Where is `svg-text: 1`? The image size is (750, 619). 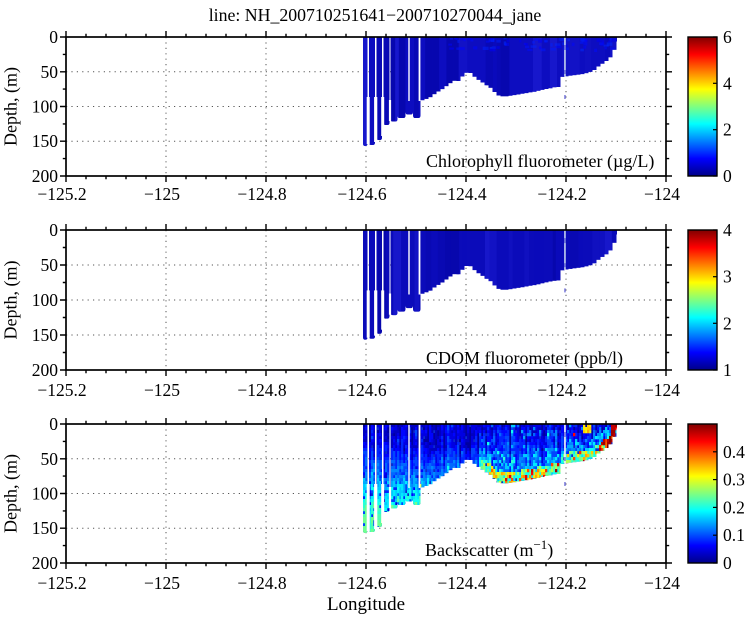 svg-text: 1 is located at coordinates (727, 370).